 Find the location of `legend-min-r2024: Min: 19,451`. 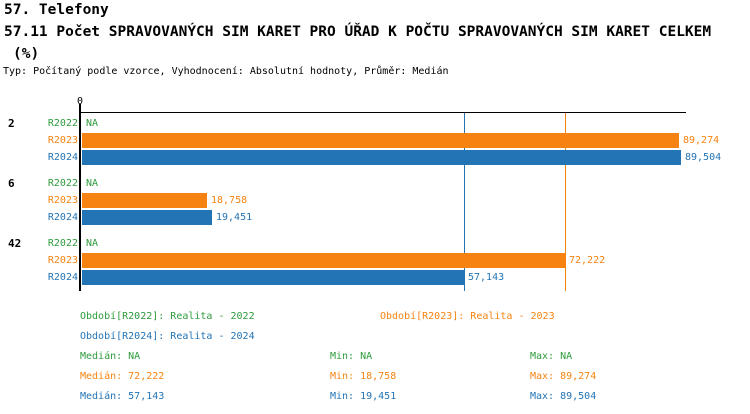

legend-min-r2024: Min: 19,451 is located at coordinates (363, 396).